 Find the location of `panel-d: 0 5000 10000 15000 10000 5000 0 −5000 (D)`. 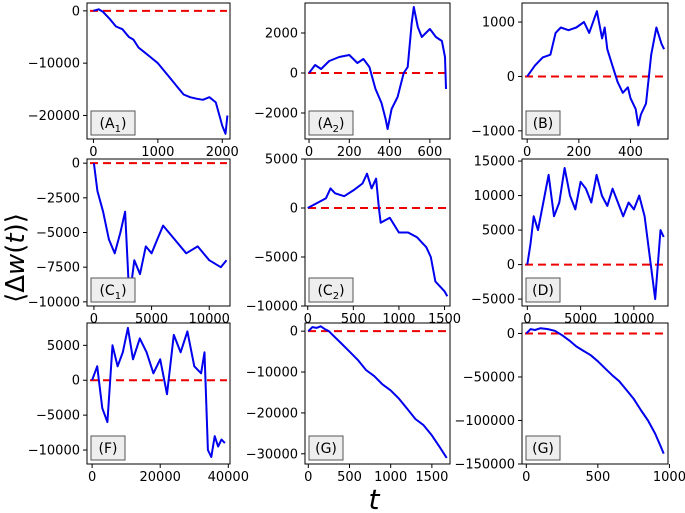

panel-d: 0 5000 10000 15000 10000 5000 0 −5000 (D) is located at coordinates (570, 241).